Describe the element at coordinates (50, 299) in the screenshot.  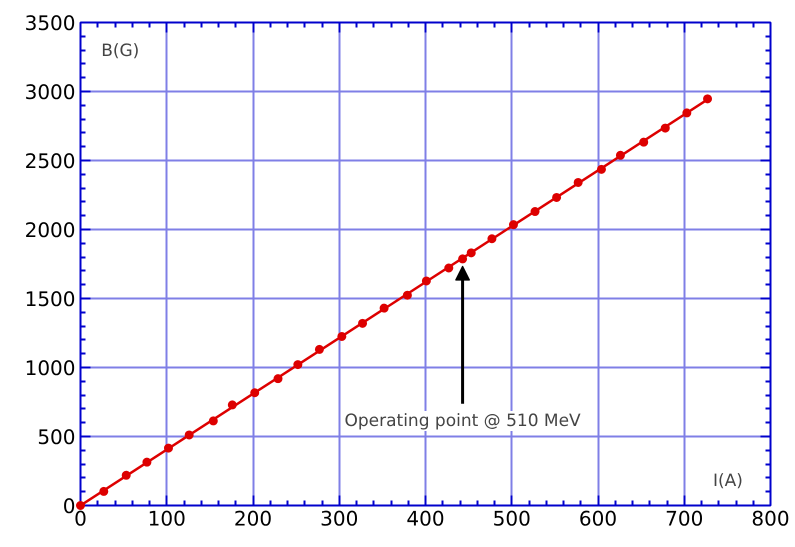
I see `y-tick-label: 1500` at that location.